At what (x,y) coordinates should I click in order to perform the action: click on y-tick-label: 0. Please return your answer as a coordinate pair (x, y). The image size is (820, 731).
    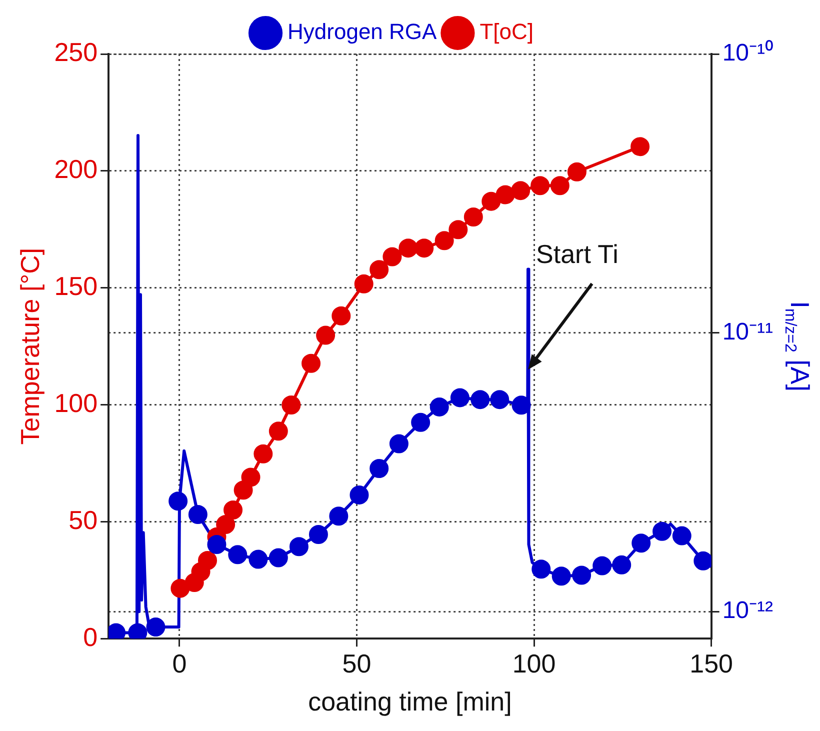
    Looking at the image, I should click on (90, 637).